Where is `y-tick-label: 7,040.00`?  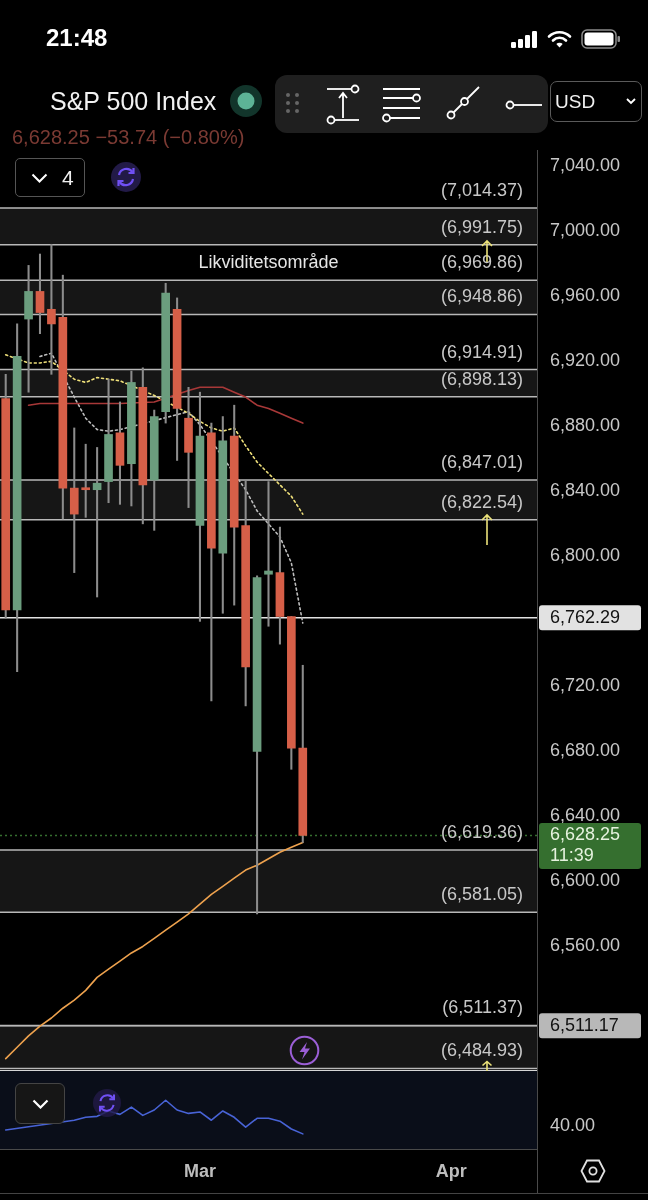
y-tick-label: 7,040.00 is located at coordinates (585, 165).